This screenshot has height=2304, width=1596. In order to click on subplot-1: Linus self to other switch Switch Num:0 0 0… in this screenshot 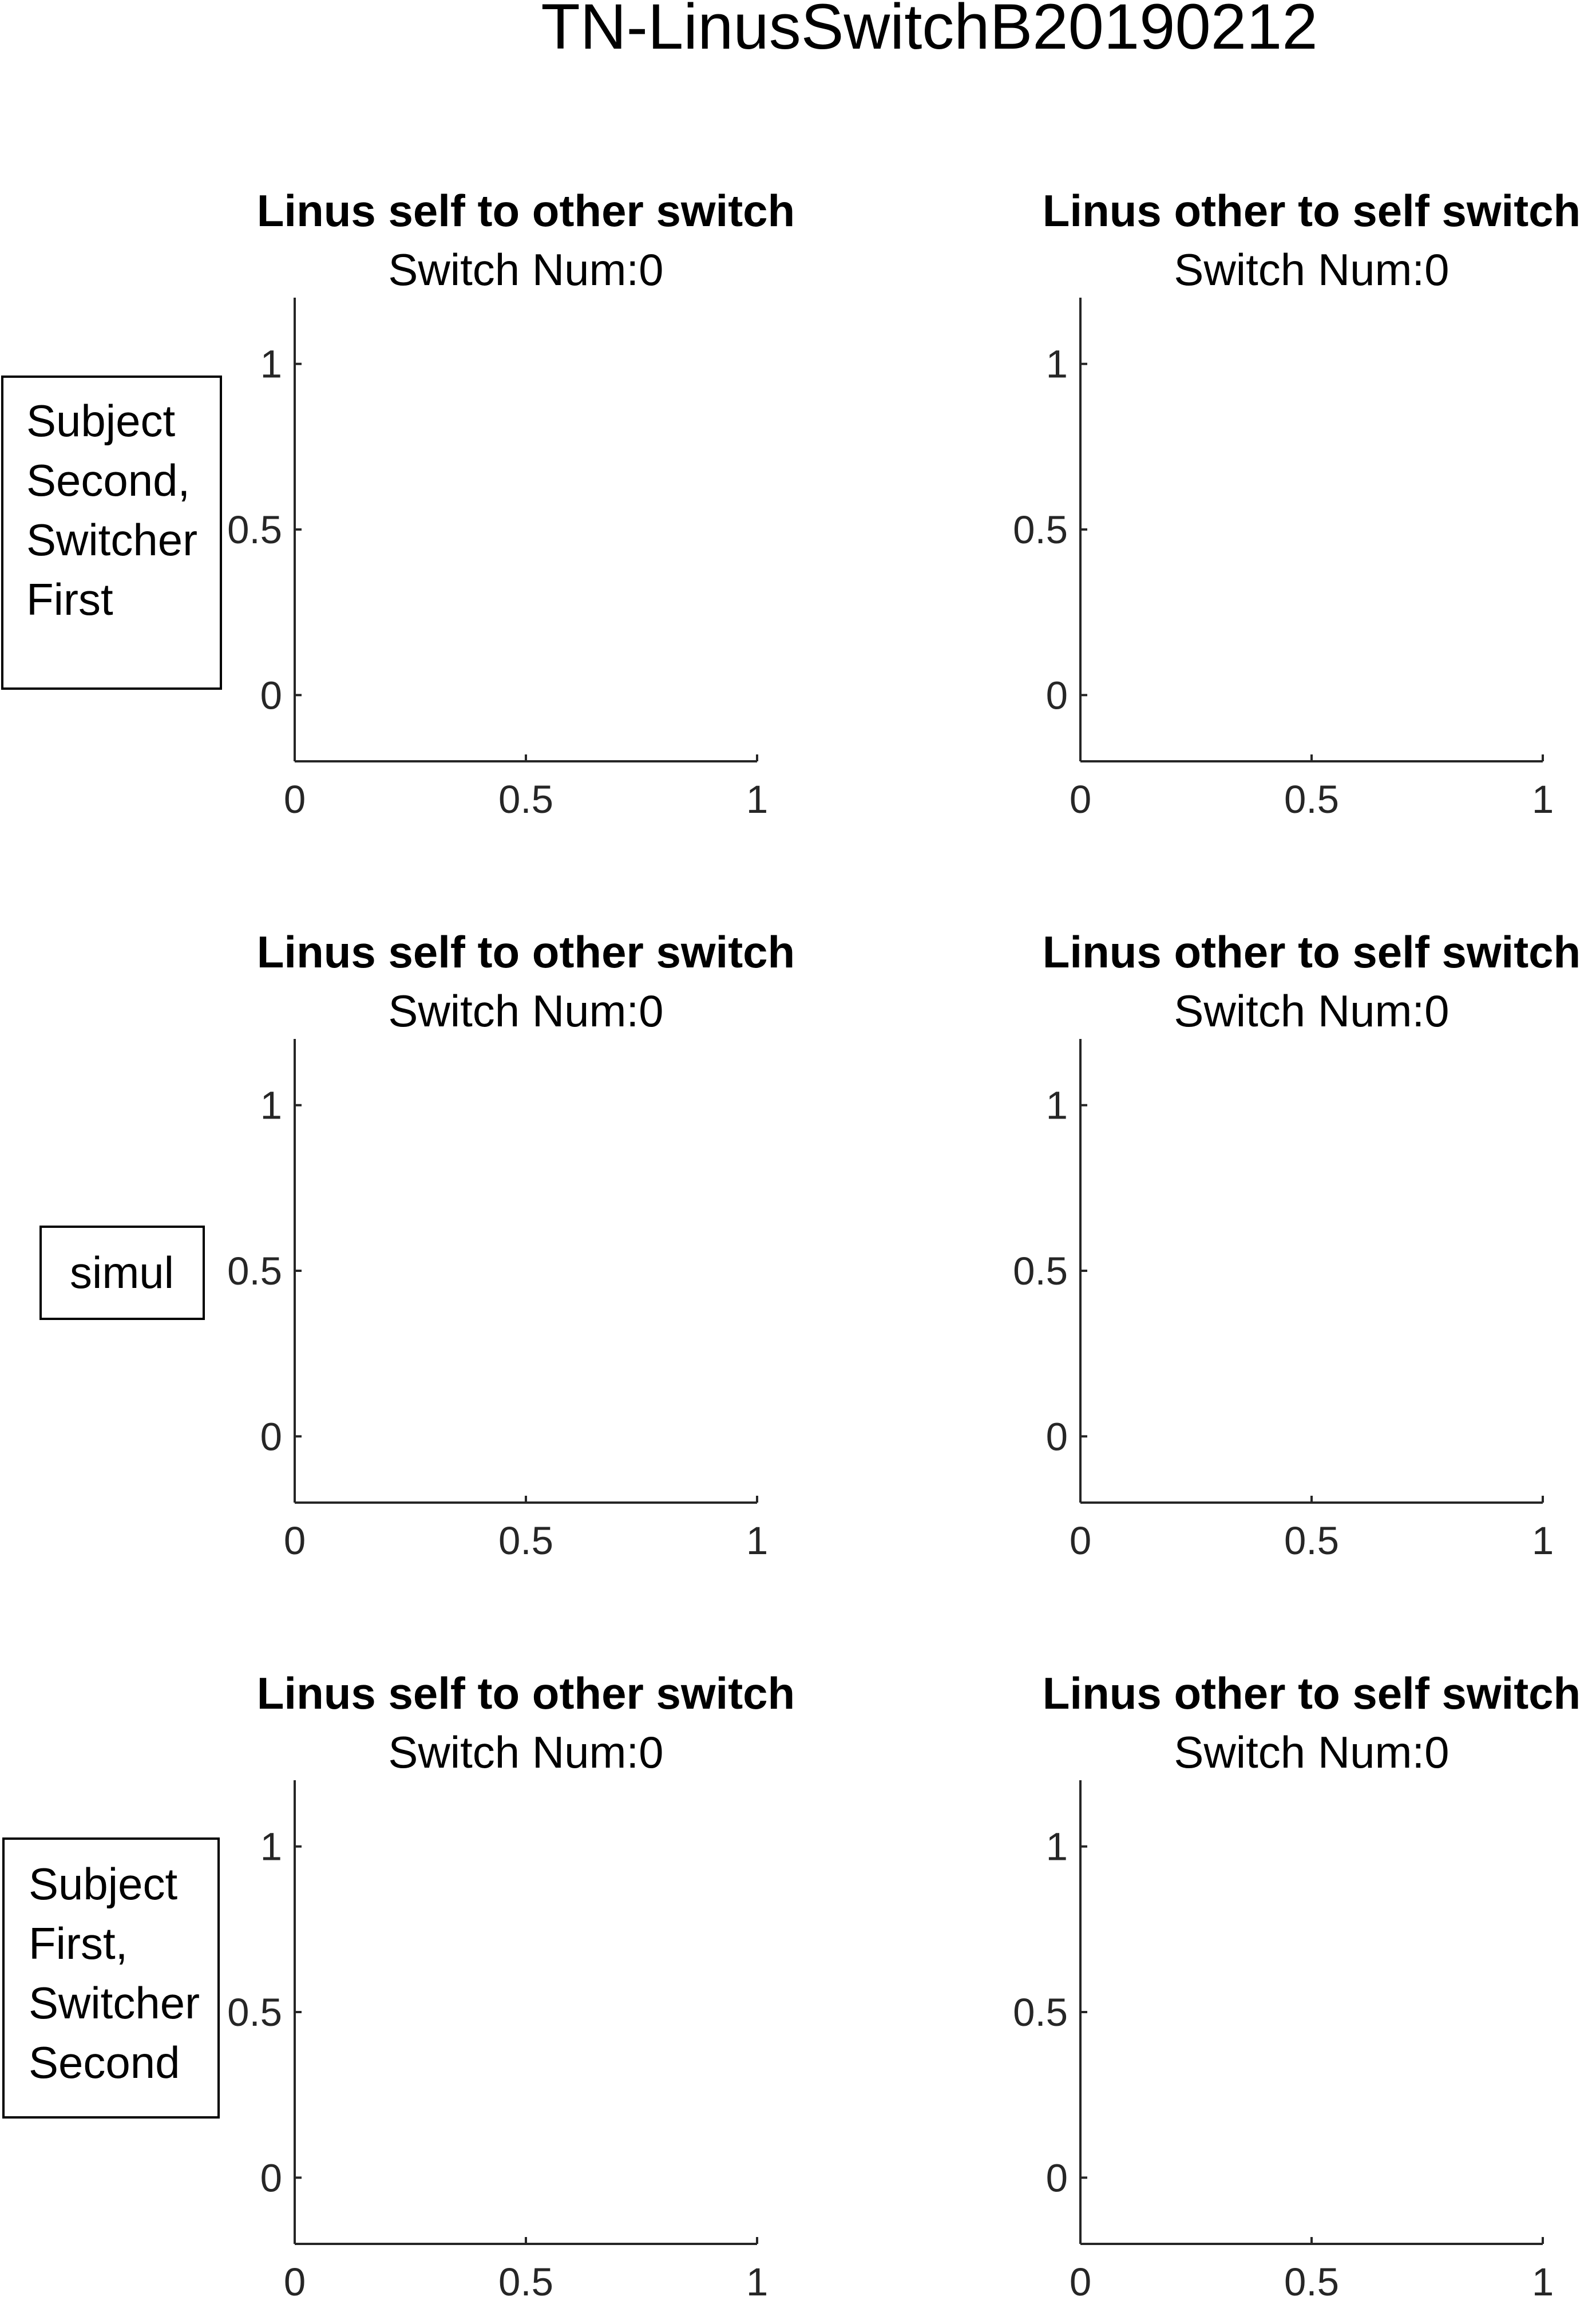, I will do `click(511, 503)`.